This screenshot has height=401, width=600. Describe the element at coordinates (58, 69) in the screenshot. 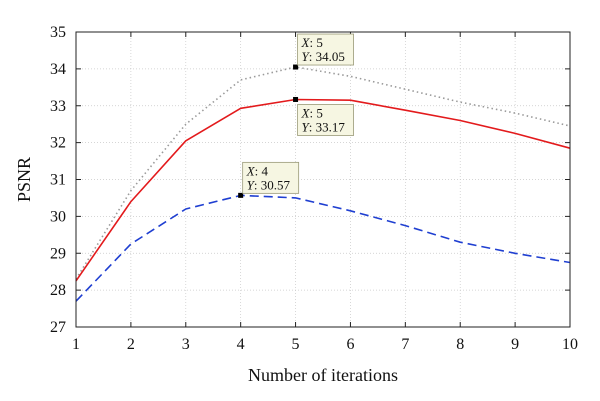

I see `y-tick-label: 34` at that location.